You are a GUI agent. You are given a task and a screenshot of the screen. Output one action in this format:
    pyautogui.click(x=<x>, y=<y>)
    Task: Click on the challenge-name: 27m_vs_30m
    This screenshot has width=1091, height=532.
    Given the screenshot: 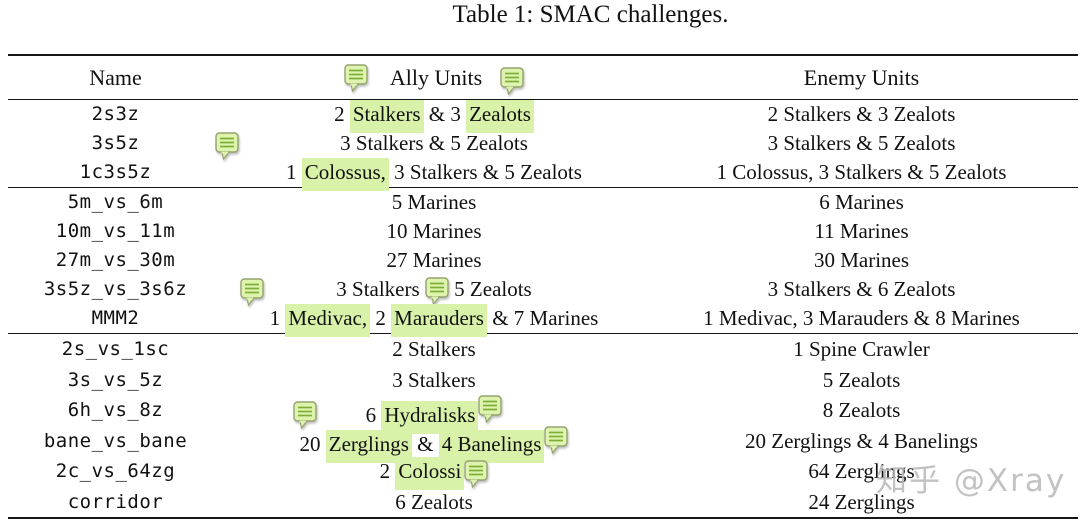 What is the action you would take?
    pyautogui.click(x=115, y=260)
    